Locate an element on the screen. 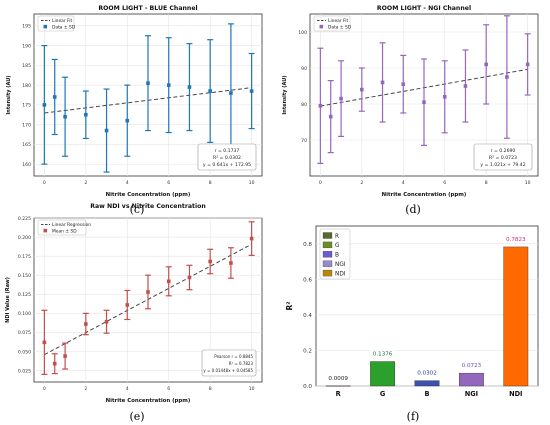  y-tick-label: 0.4 is located at coordinates (307, 316).